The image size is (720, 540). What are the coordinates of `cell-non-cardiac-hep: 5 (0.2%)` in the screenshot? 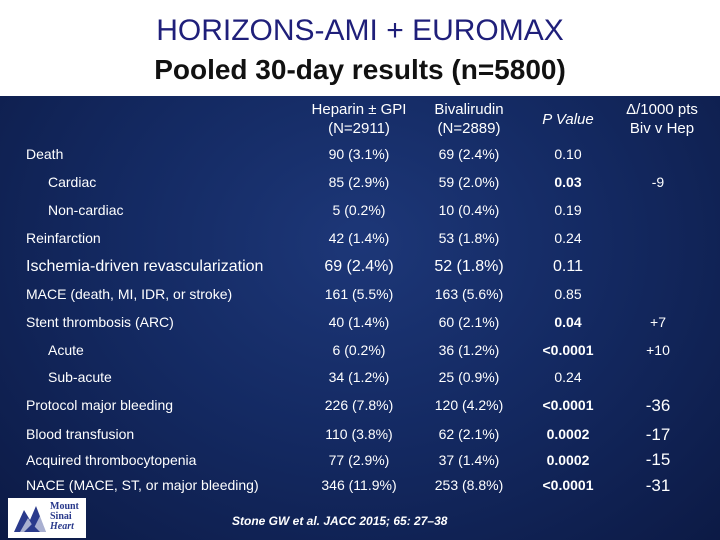 It's located at (359, 210).